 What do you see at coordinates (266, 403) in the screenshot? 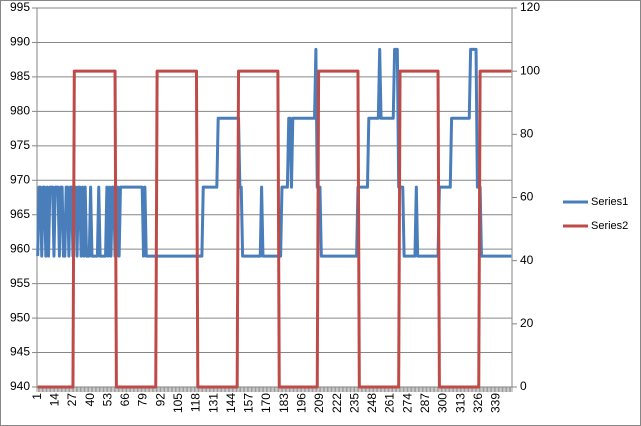
I see `x-tick-label: 170` at bounding box center [266, 403].